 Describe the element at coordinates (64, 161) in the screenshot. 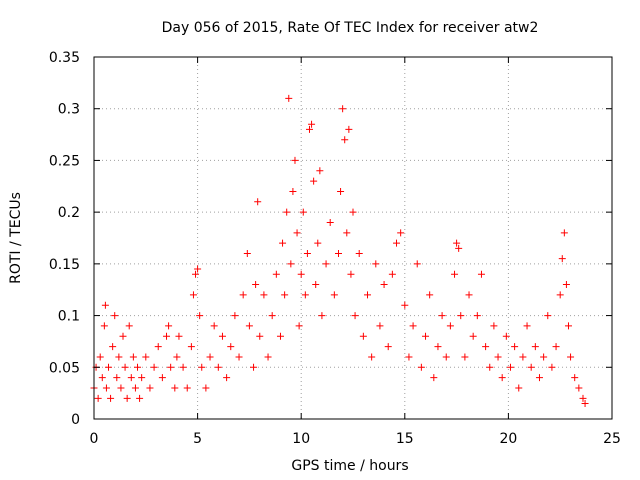

I see `y-tick-label: 0.25` at that location.